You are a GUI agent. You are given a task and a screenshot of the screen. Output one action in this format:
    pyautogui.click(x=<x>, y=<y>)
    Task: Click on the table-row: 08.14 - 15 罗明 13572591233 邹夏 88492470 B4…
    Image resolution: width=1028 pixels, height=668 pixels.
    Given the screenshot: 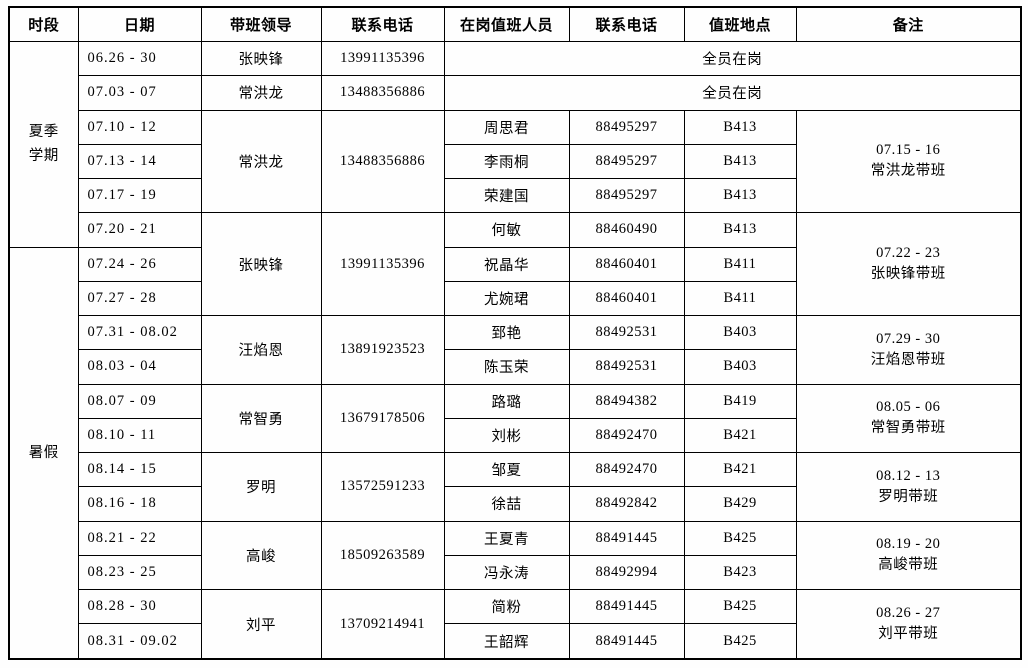 What is the action you would take?
    pyautogui.click(x=515, y=486)
    